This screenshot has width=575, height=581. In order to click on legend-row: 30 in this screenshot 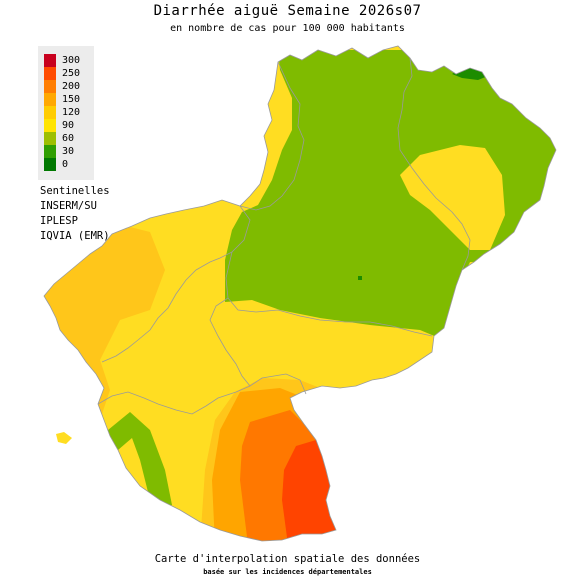, I will do `click(66, 151)`.